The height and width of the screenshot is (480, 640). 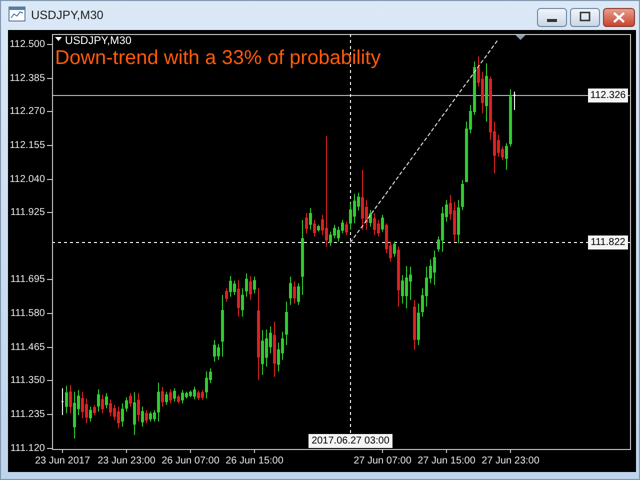 I want to click on x-tick-label: 23 Jun 2017, so click(x=62, y=461).